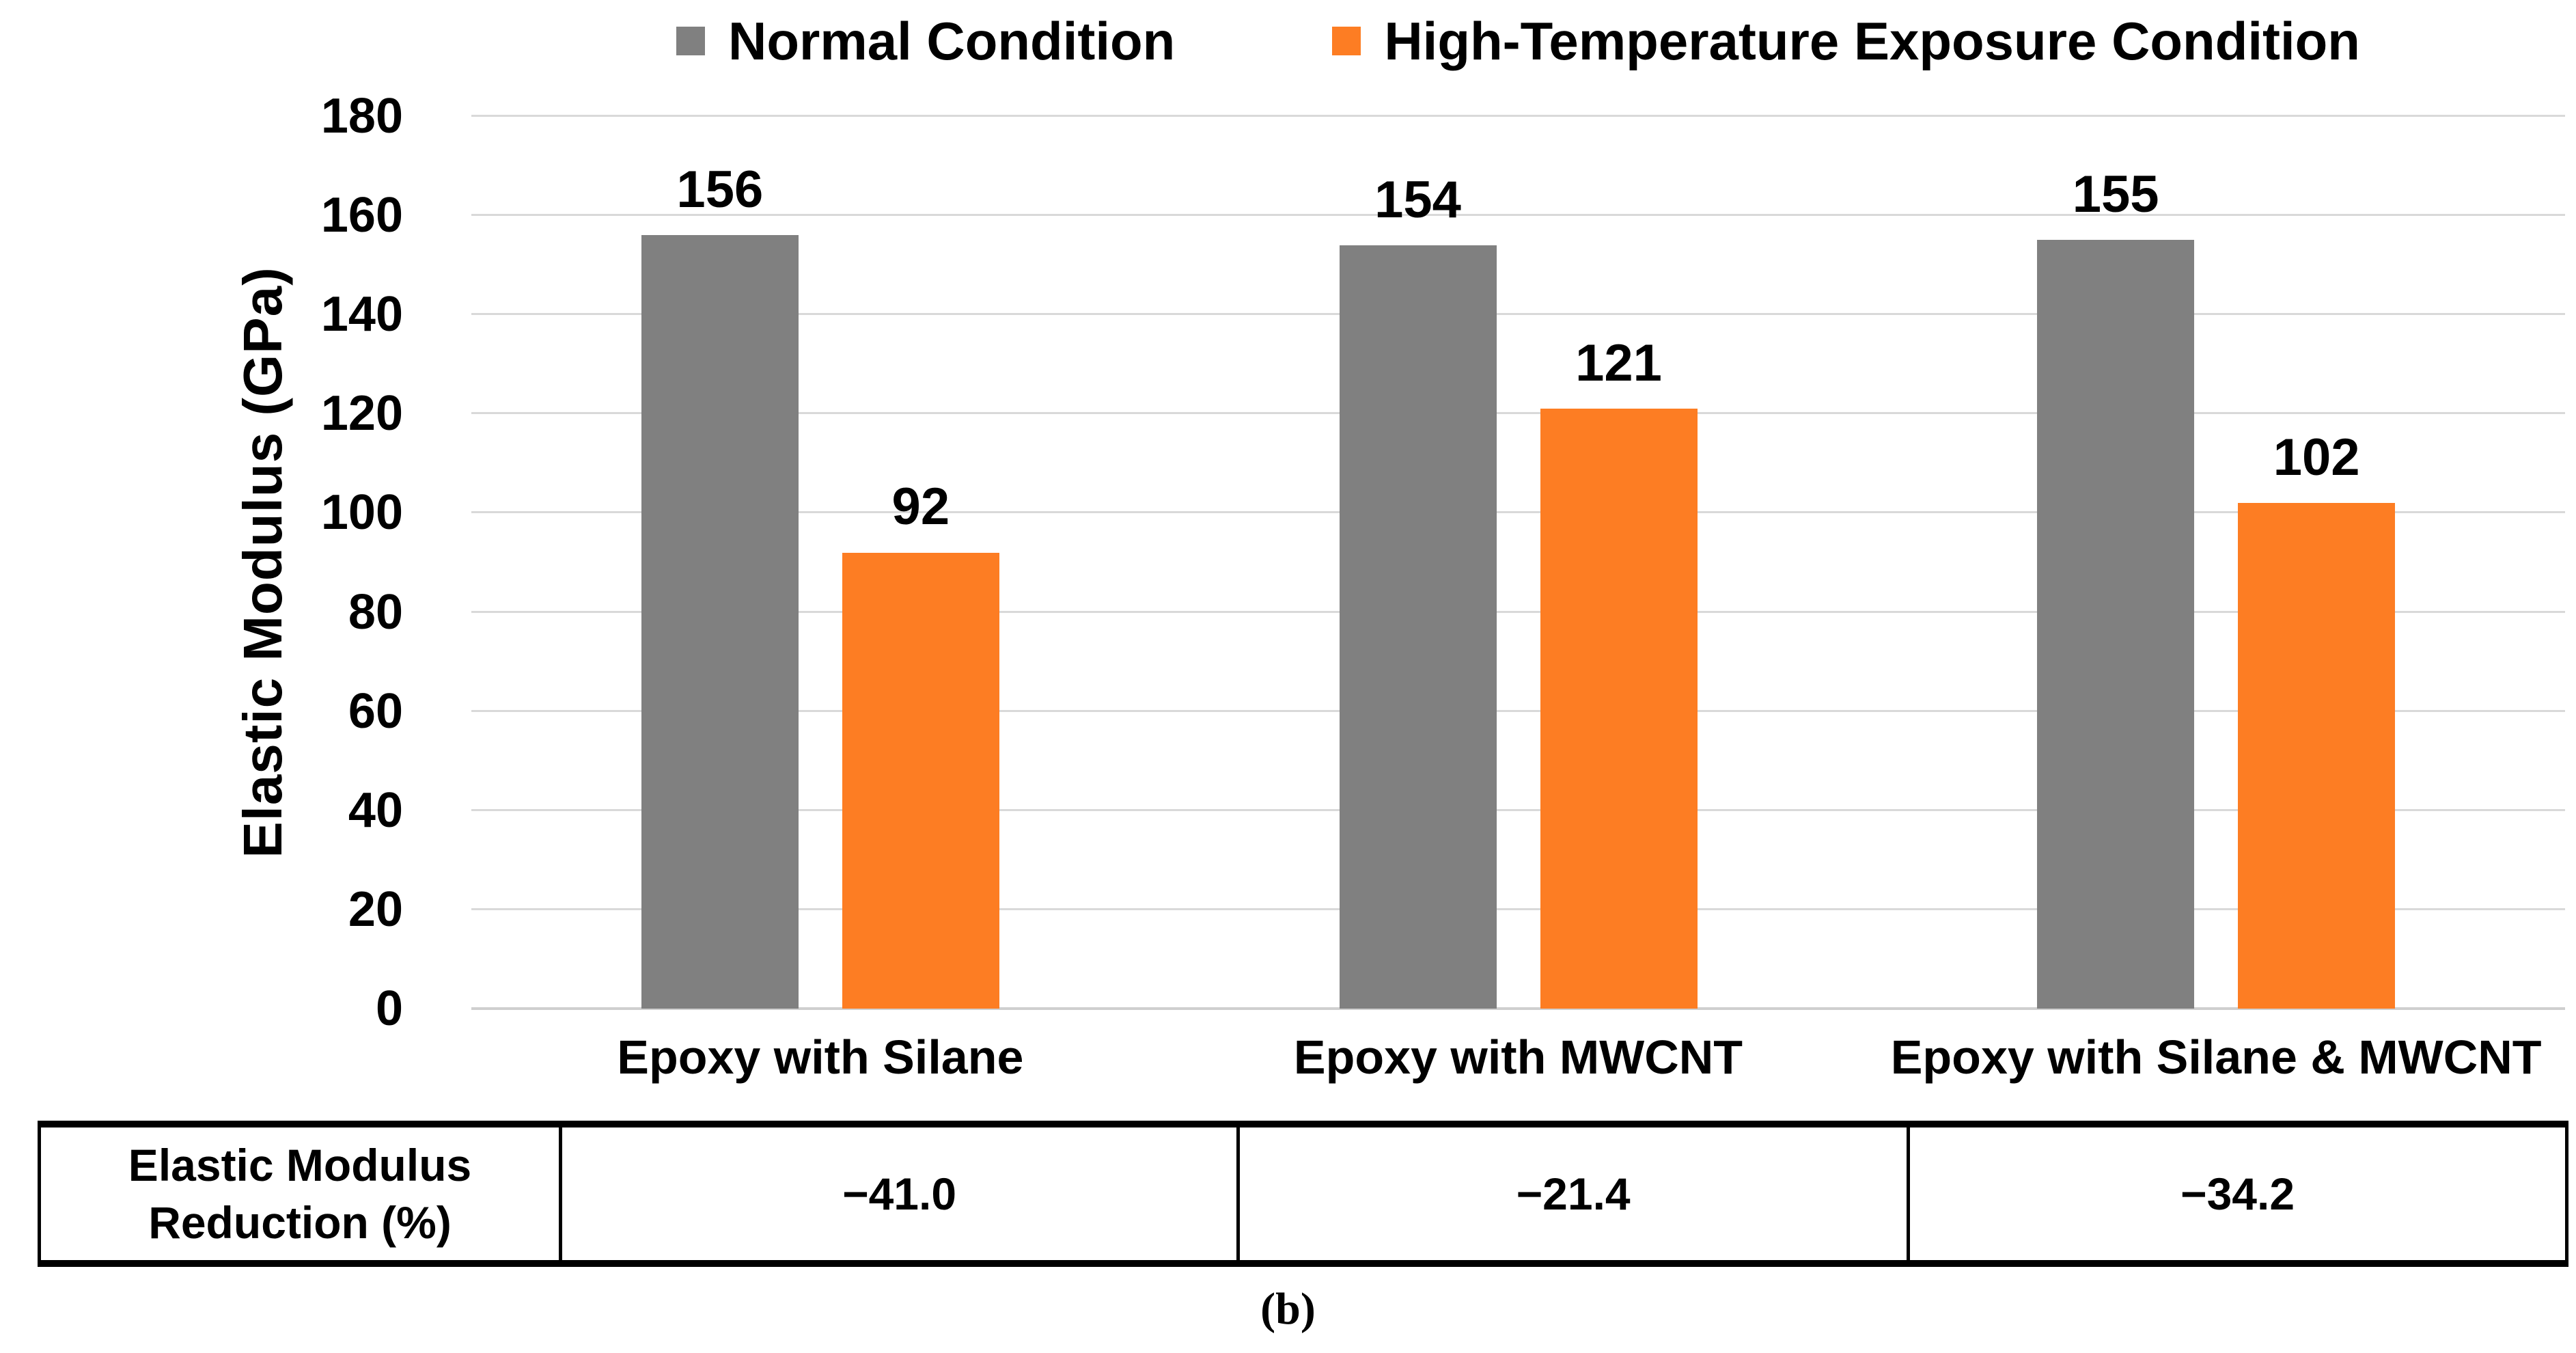 This screenshot has height=1353, width=2576. I want to click on y-tick-label: 80, so click(375, 612).